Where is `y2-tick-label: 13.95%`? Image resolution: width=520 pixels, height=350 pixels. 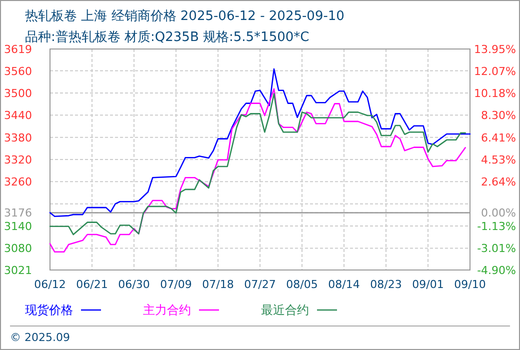
y2-tick-label: 13.95% is located at coordinates (495, 49).